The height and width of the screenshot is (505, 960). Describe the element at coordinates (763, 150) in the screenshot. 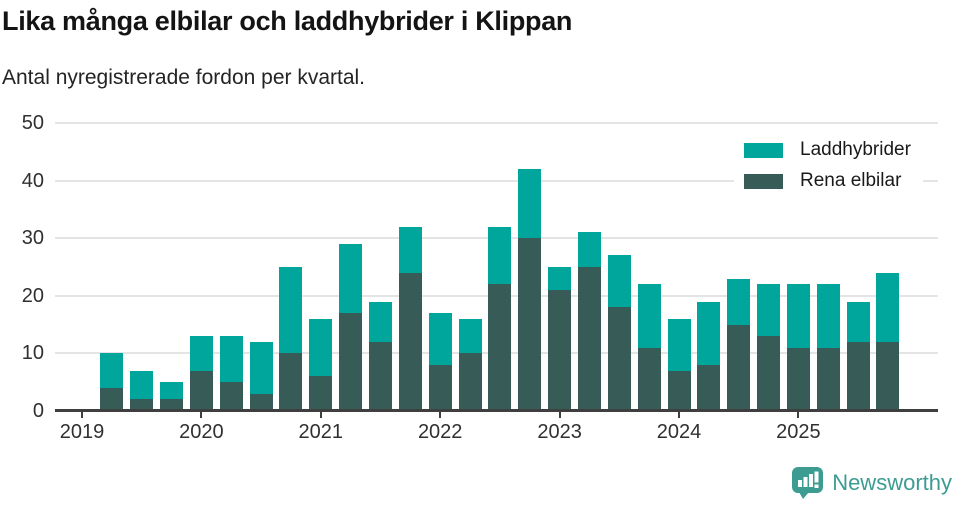

I see `legend-swatch-laddhybrider` at that location.